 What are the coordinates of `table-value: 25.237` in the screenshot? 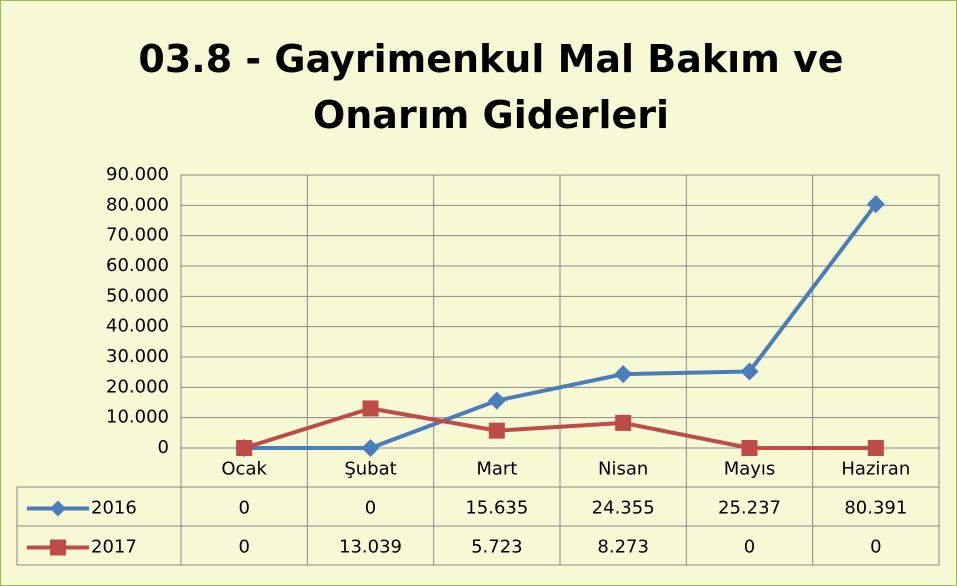 It's located at (749, 508).